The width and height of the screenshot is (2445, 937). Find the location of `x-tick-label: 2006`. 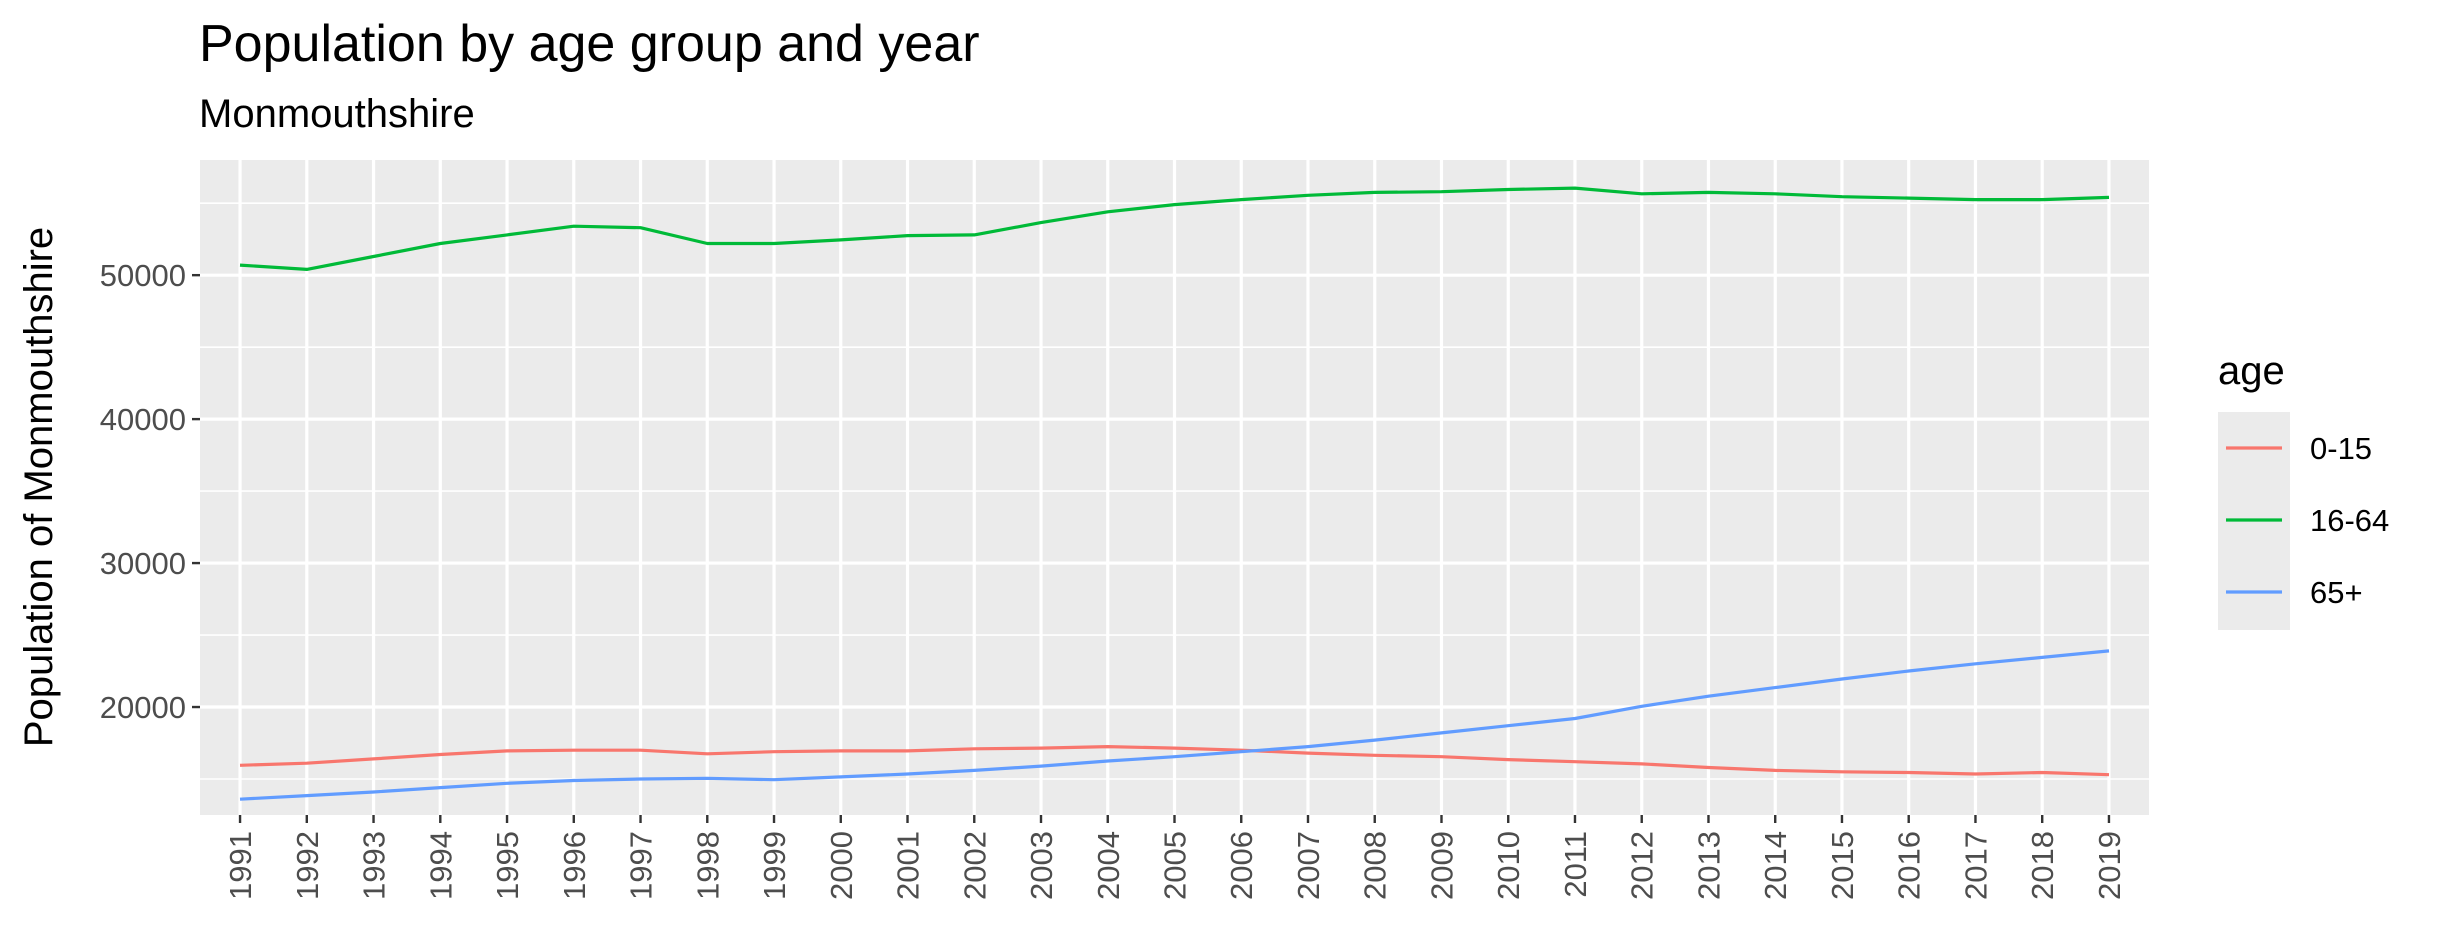

x-tick-label: 2006 is located at coordinates (1241, 865).